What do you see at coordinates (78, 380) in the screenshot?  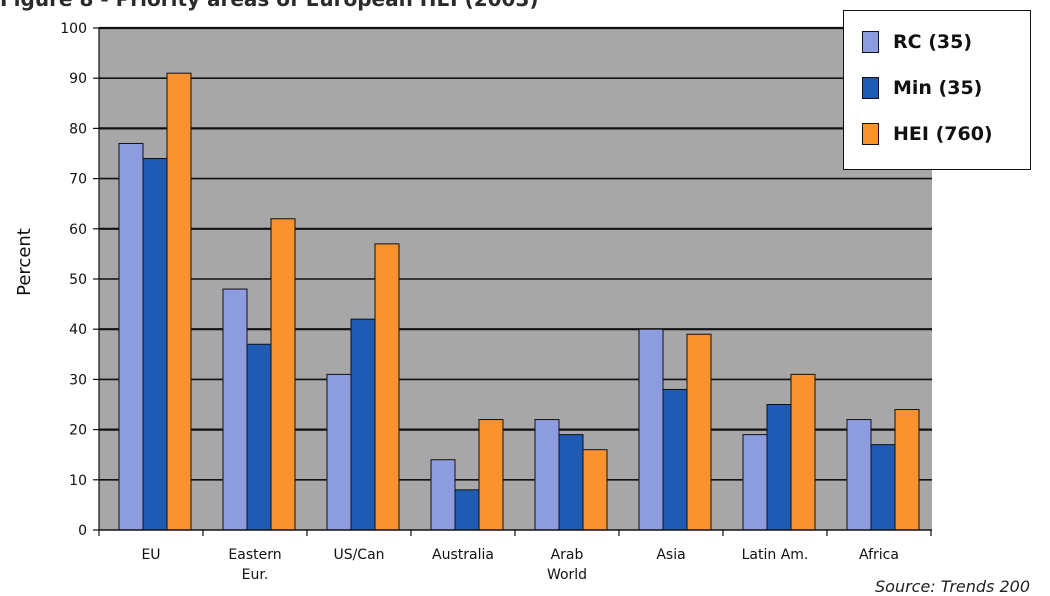 I see `y-tick-label: 30` at bounding box center [78, 380].